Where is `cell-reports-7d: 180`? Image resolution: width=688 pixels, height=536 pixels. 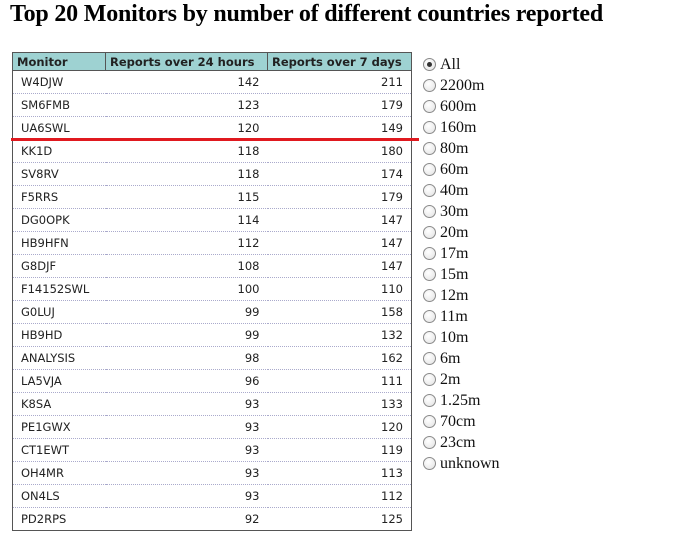
cell-reports-7d: 180 is located at coordinates (339, 151).